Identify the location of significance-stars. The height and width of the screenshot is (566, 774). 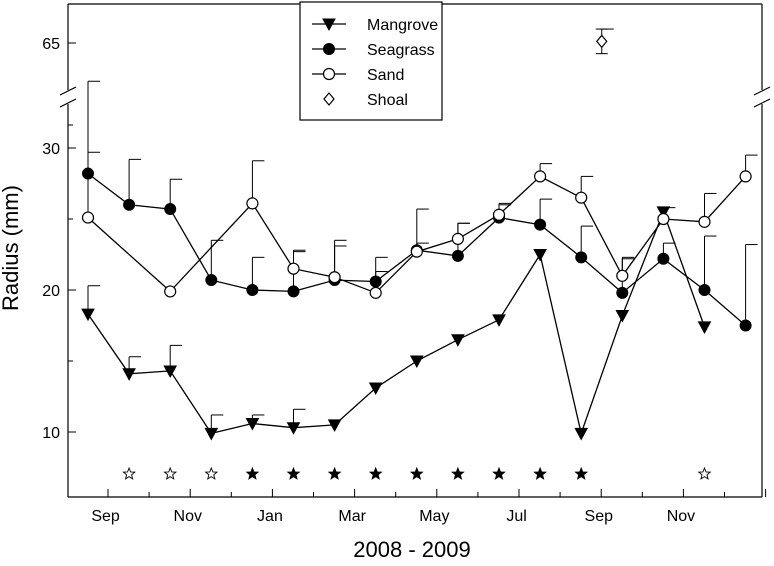
(417, 473).